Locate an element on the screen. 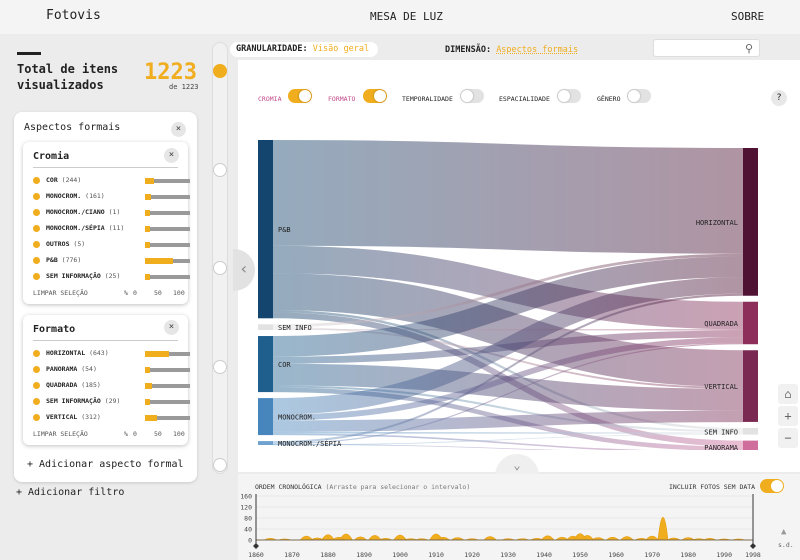  search-input: ⚲ is located at coordinates (706, 48).